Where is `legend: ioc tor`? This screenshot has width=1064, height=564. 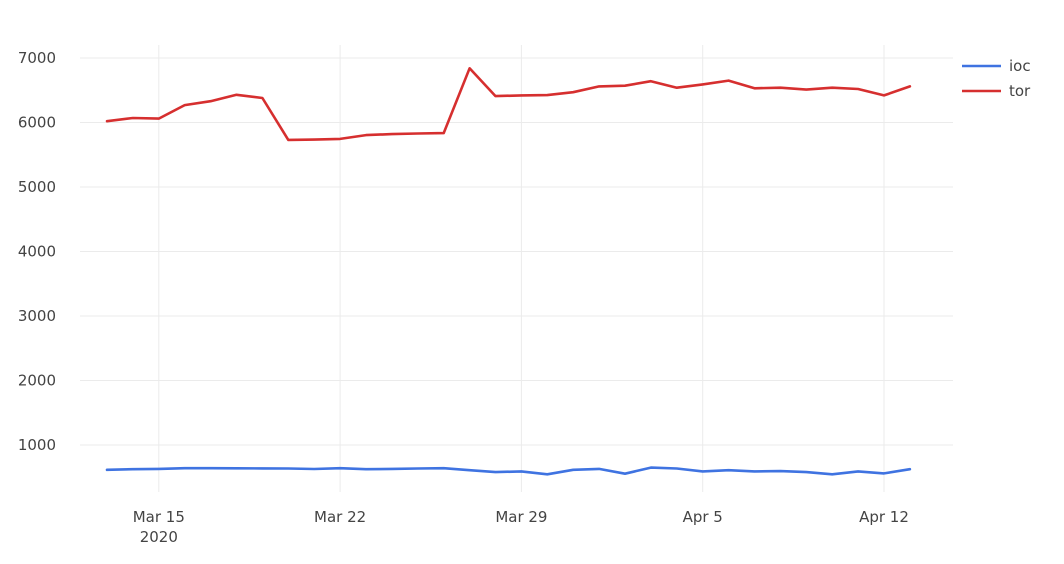 legend: ioc tor is located at coordinates (996, 78).